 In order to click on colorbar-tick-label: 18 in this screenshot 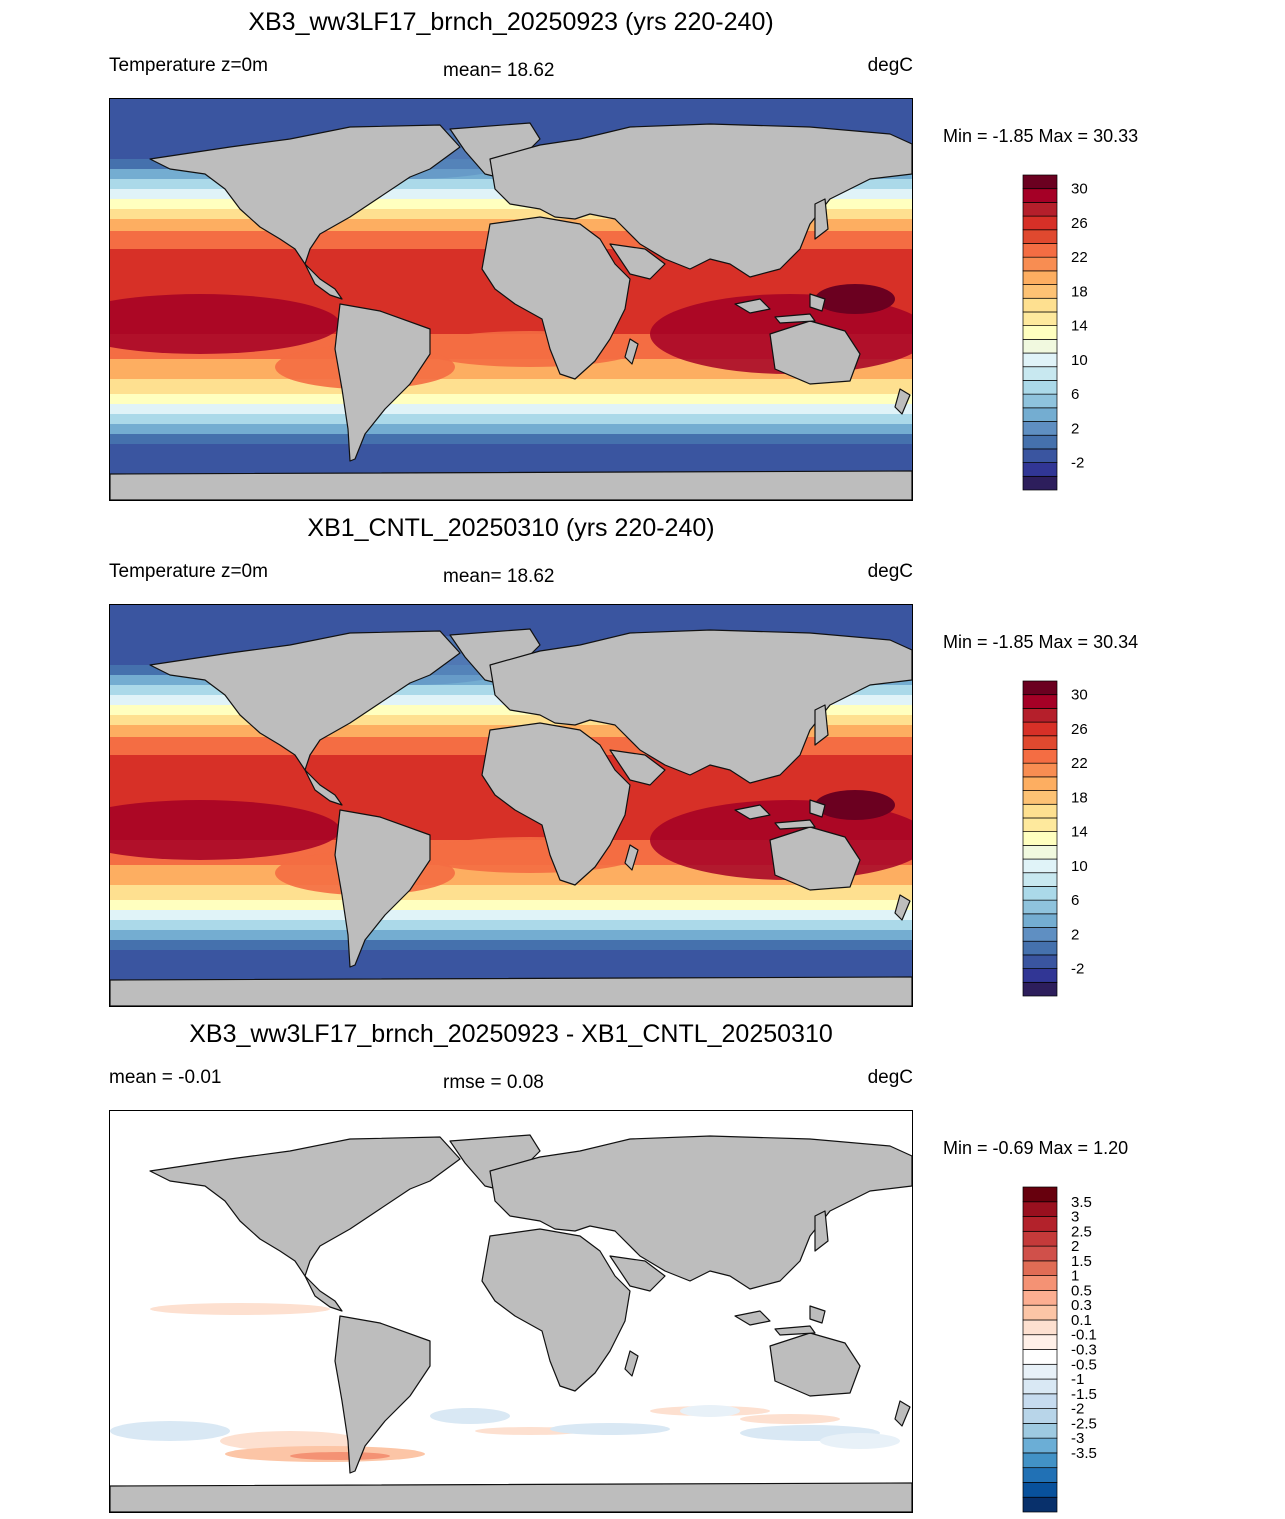, I will do `click(1079, 291)`.